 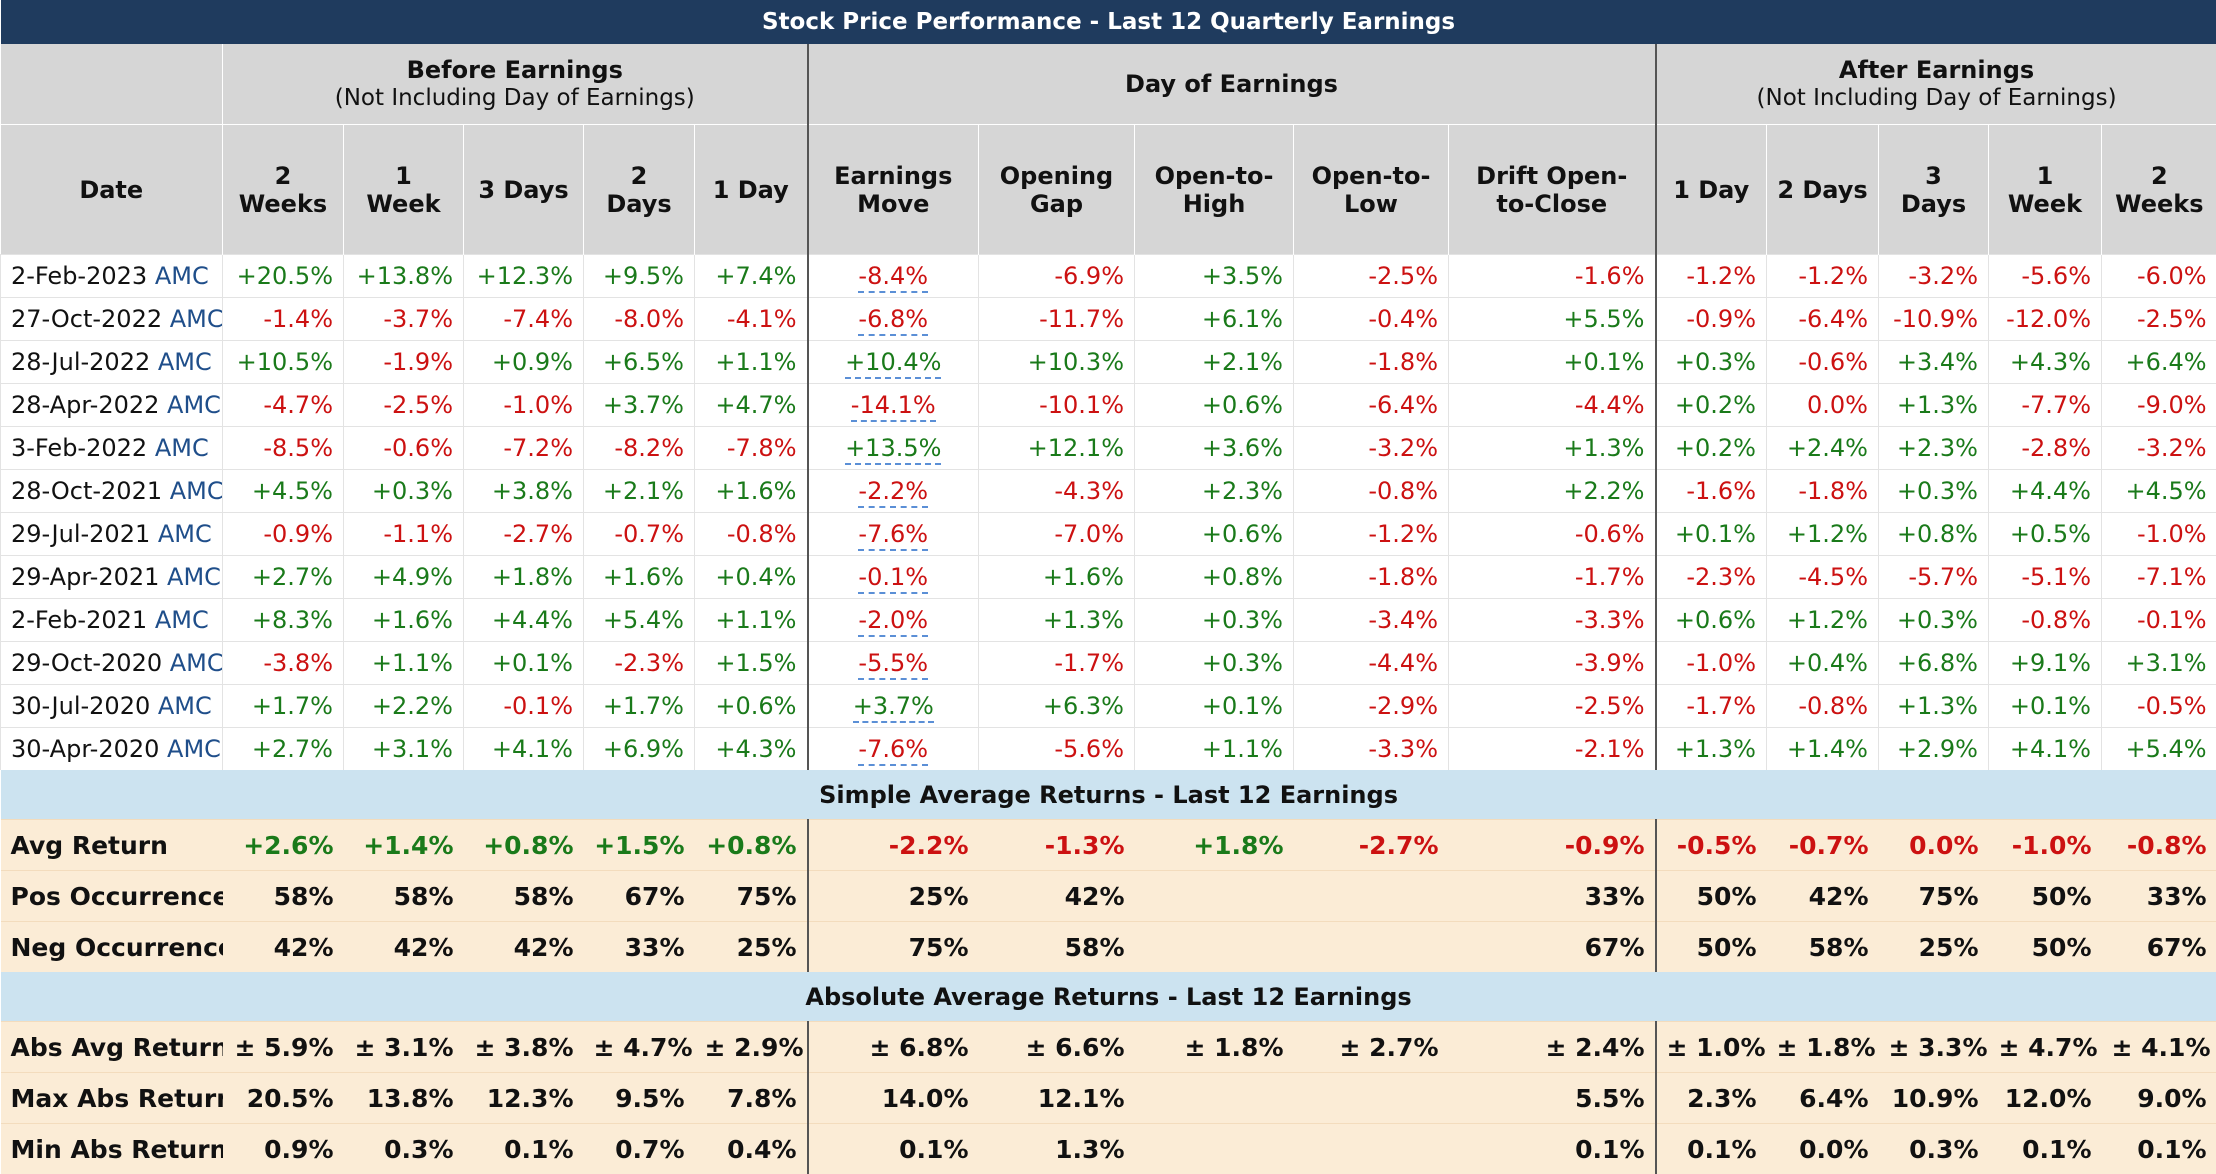 What do you see at coordinates (639, 448) in the screenshot?
I see `return-cell: -8.2%` at bounding box center [639, 448].